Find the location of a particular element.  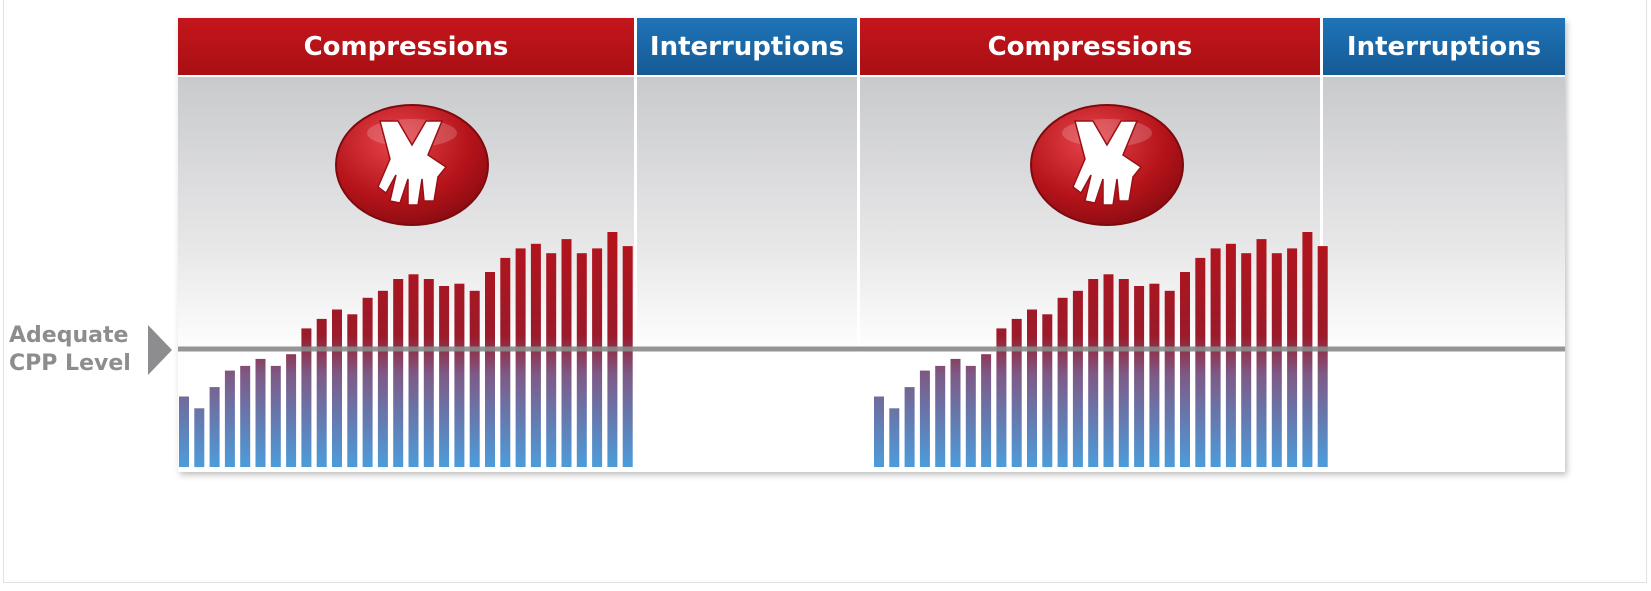

threshold-pointer-arrow is located at coordinates (160, 350).